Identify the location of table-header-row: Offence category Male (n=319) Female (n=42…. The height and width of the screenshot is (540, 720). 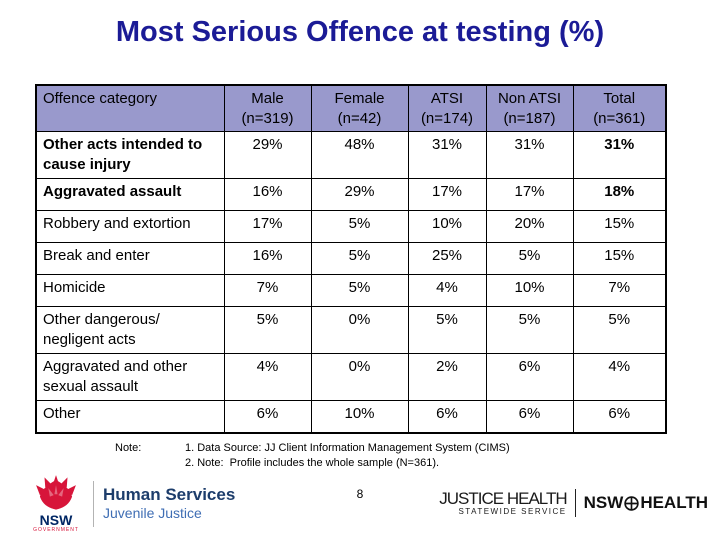
(351, 108).